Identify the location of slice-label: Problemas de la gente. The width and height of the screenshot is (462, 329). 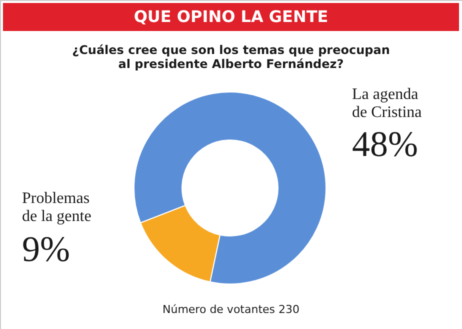
(57, 207).